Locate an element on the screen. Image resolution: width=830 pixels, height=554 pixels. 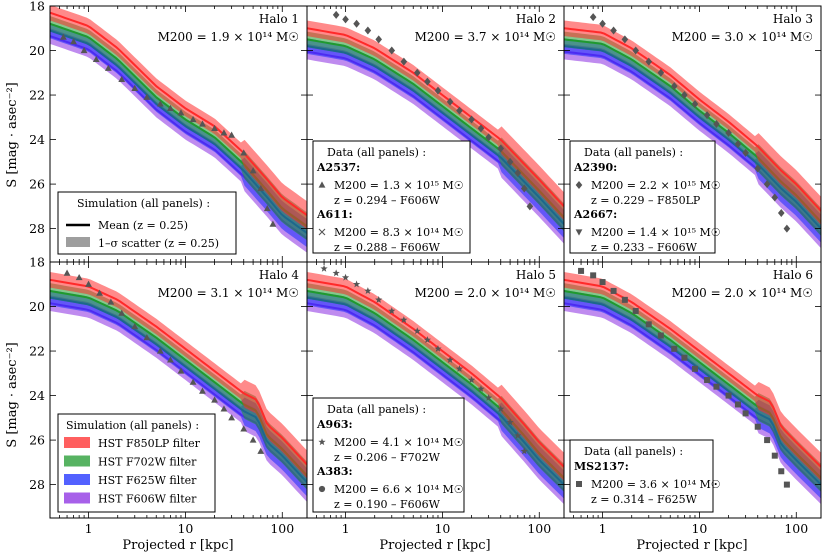
legend-marker-triangle-down is located at coordinates (579, 232).